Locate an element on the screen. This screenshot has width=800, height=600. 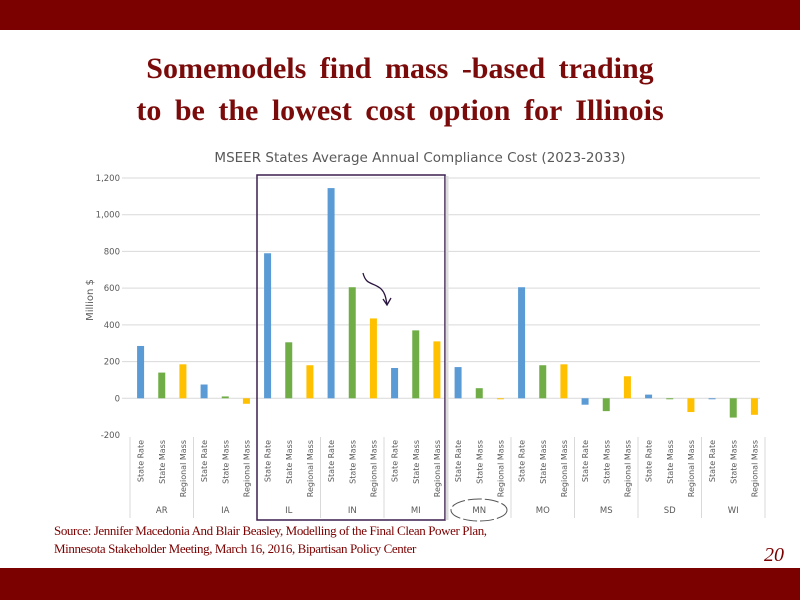
group-label: MN is located at coordinates (479, 511).